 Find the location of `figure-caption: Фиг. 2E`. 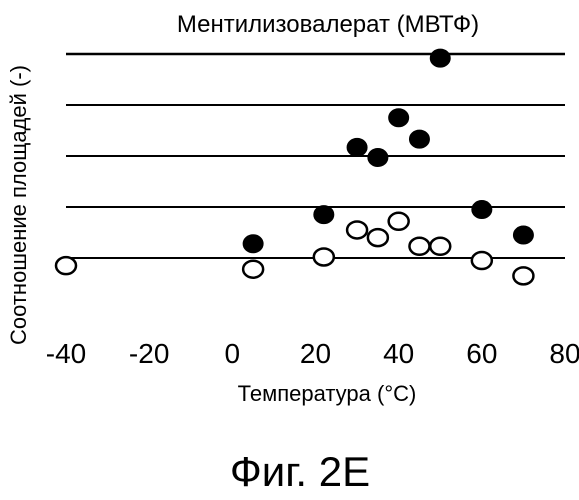

figure-caption: Фиг. 2E is located at coordinates (300, 471).